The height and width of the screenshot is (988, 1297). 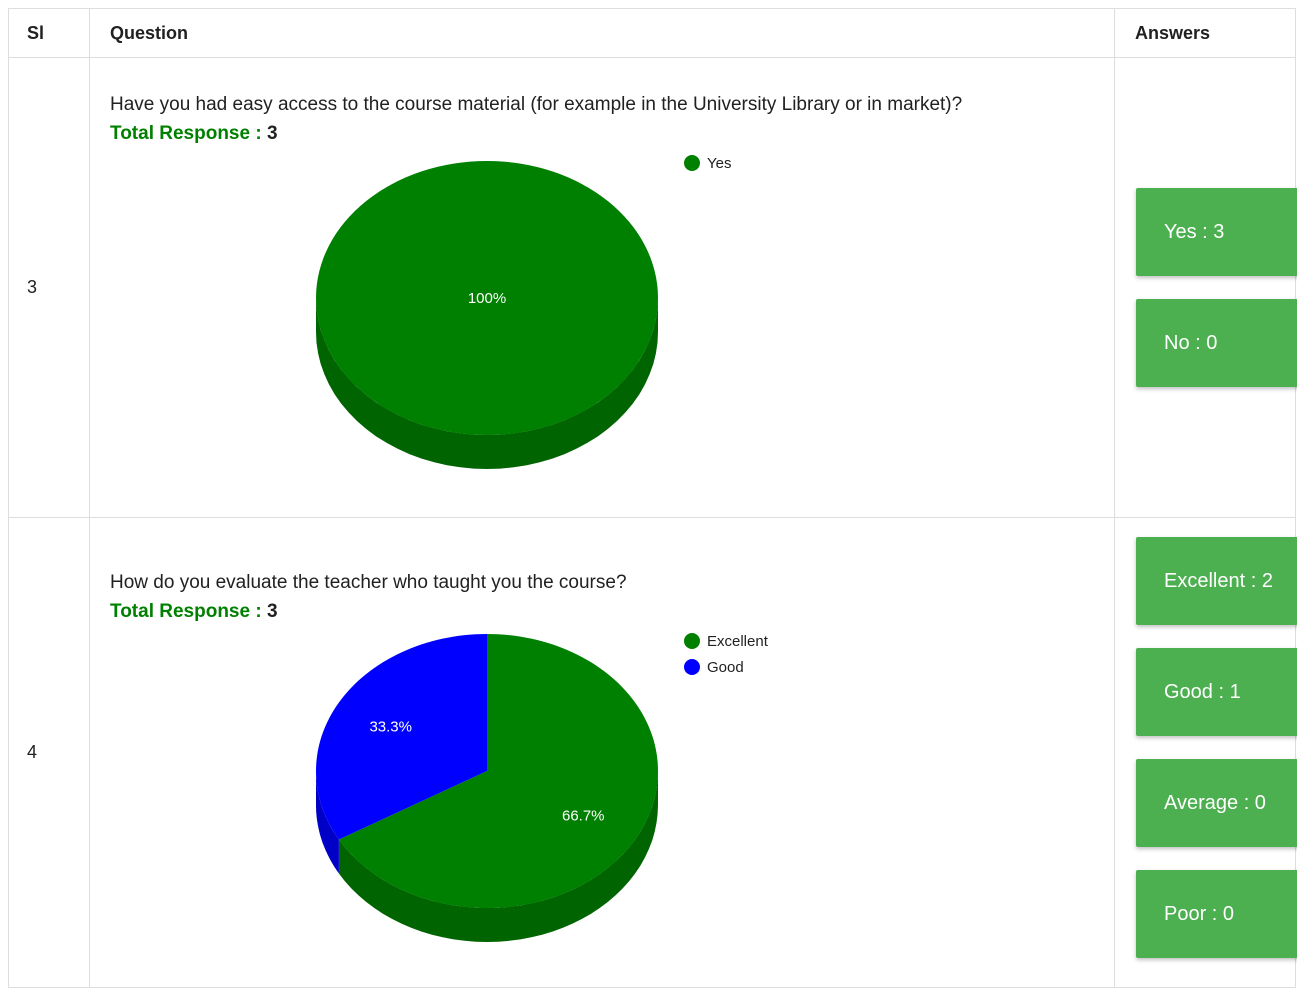 What do you see at coordinates (1205, 33) in the screenshot?
I see `header-answers: Answers` at bounding box center [1205, 33].